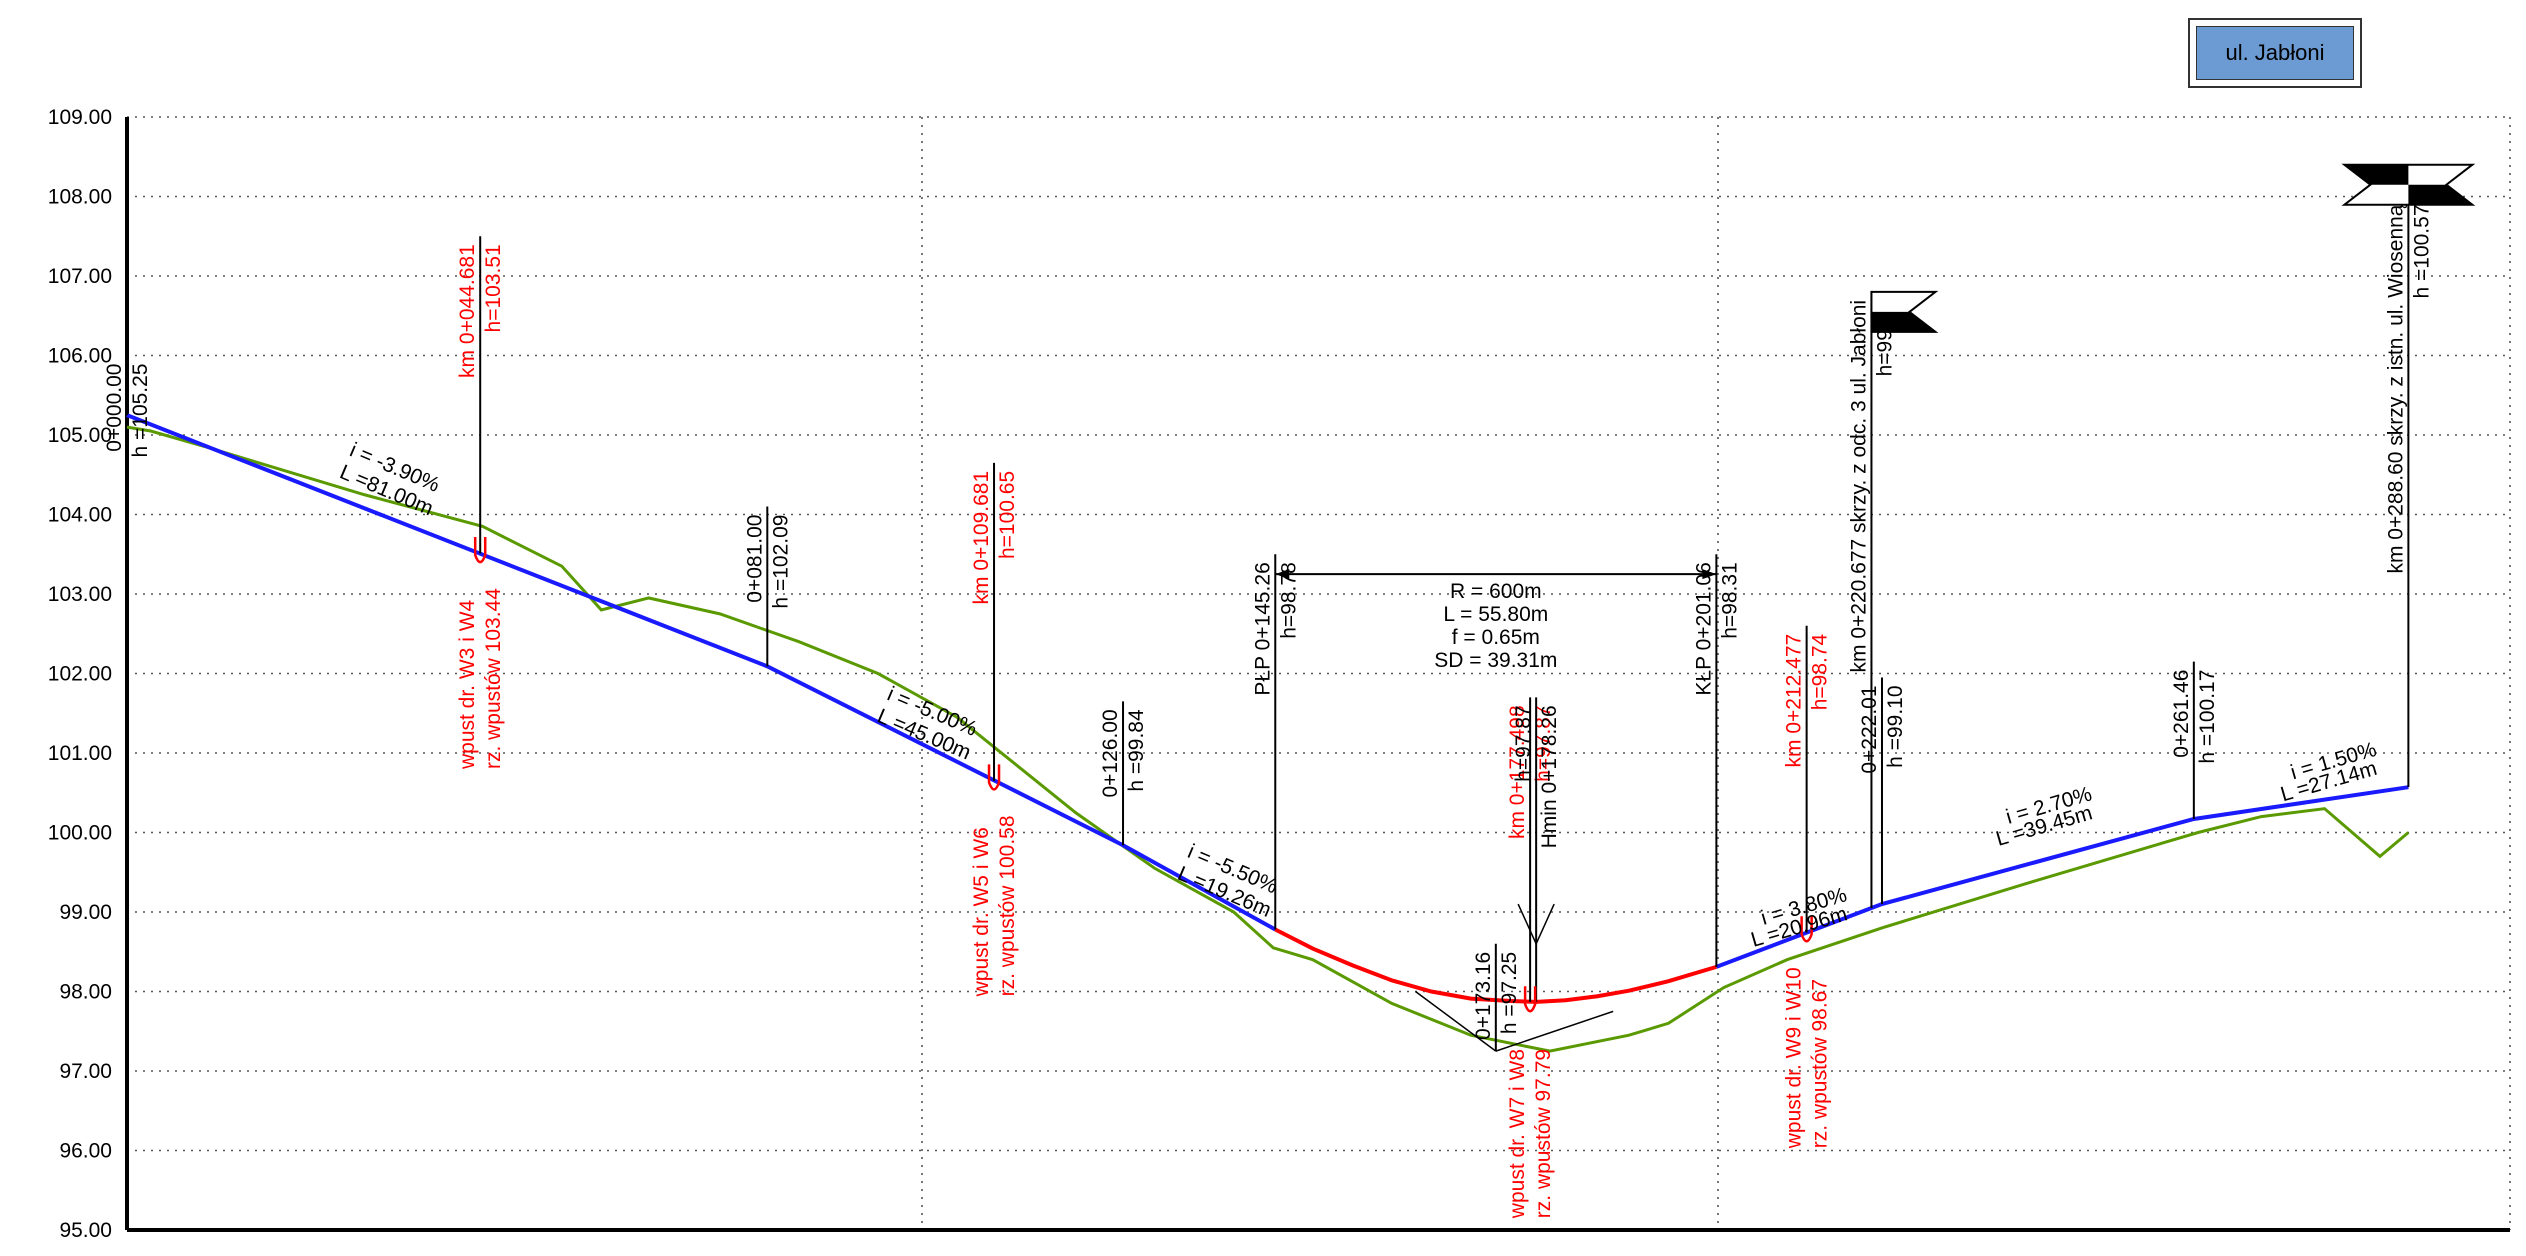 Image resolution: width=2526 pixels, height=1256 pixels. I want to click on y-tick-label: 105.00, so click(80, 435).